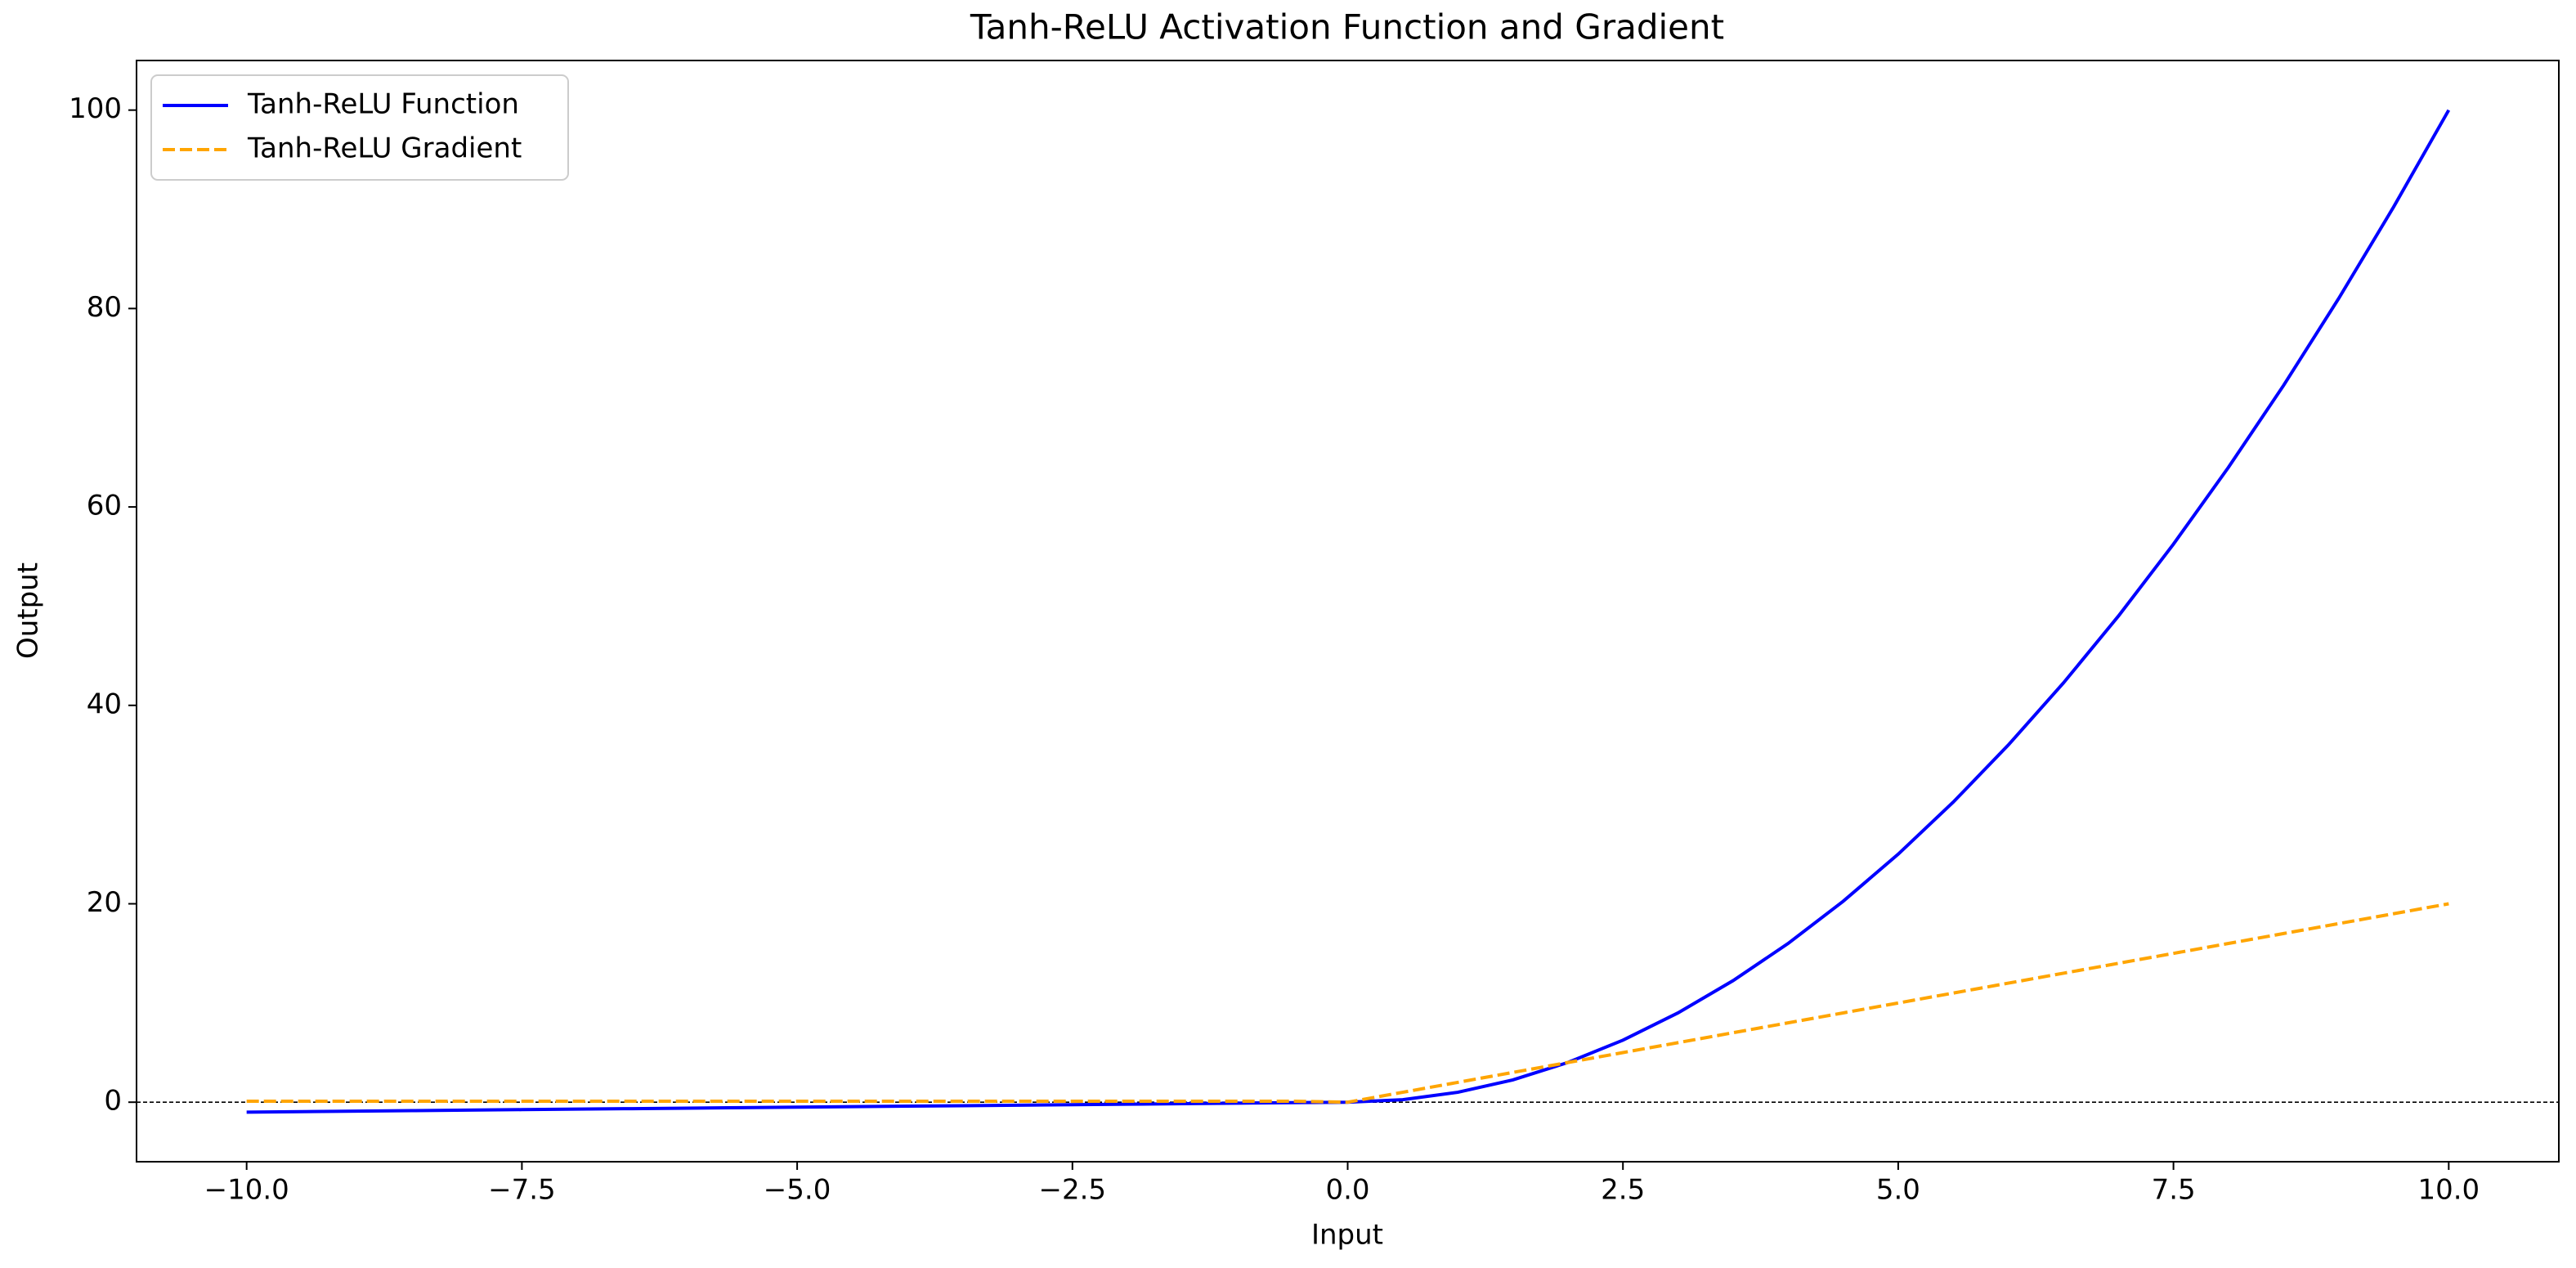 The width and height of the screenshot is (2576, 1268). Describe the element at coordinates (104, 506) in the screenshot. I see `y-tick-label: 60` at that location.